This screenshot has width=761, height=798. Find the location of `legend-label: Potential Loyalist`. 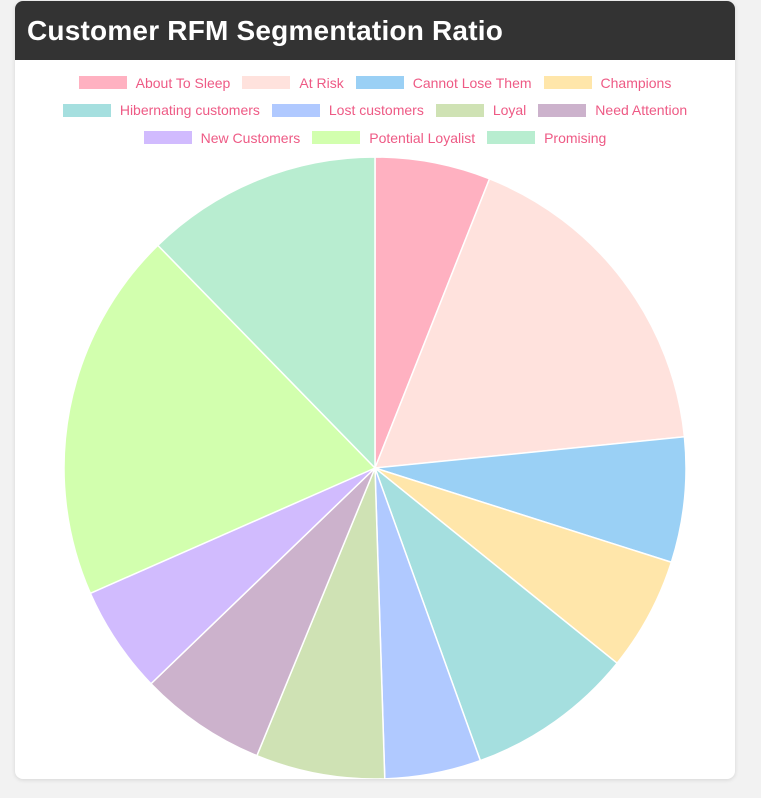

legend-label: Potential Loyalist is located at coordinates (422, 137).